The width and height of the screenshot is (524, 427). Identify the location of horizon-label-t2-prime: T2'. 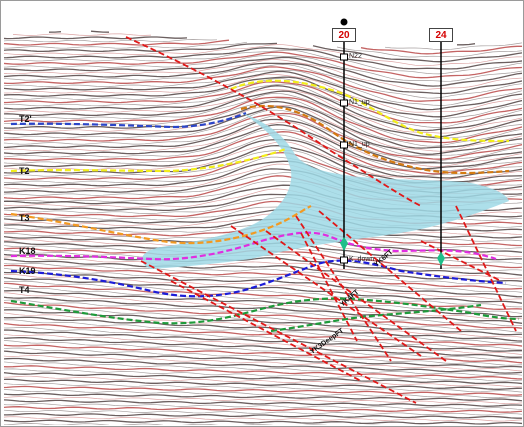
(25, 119).